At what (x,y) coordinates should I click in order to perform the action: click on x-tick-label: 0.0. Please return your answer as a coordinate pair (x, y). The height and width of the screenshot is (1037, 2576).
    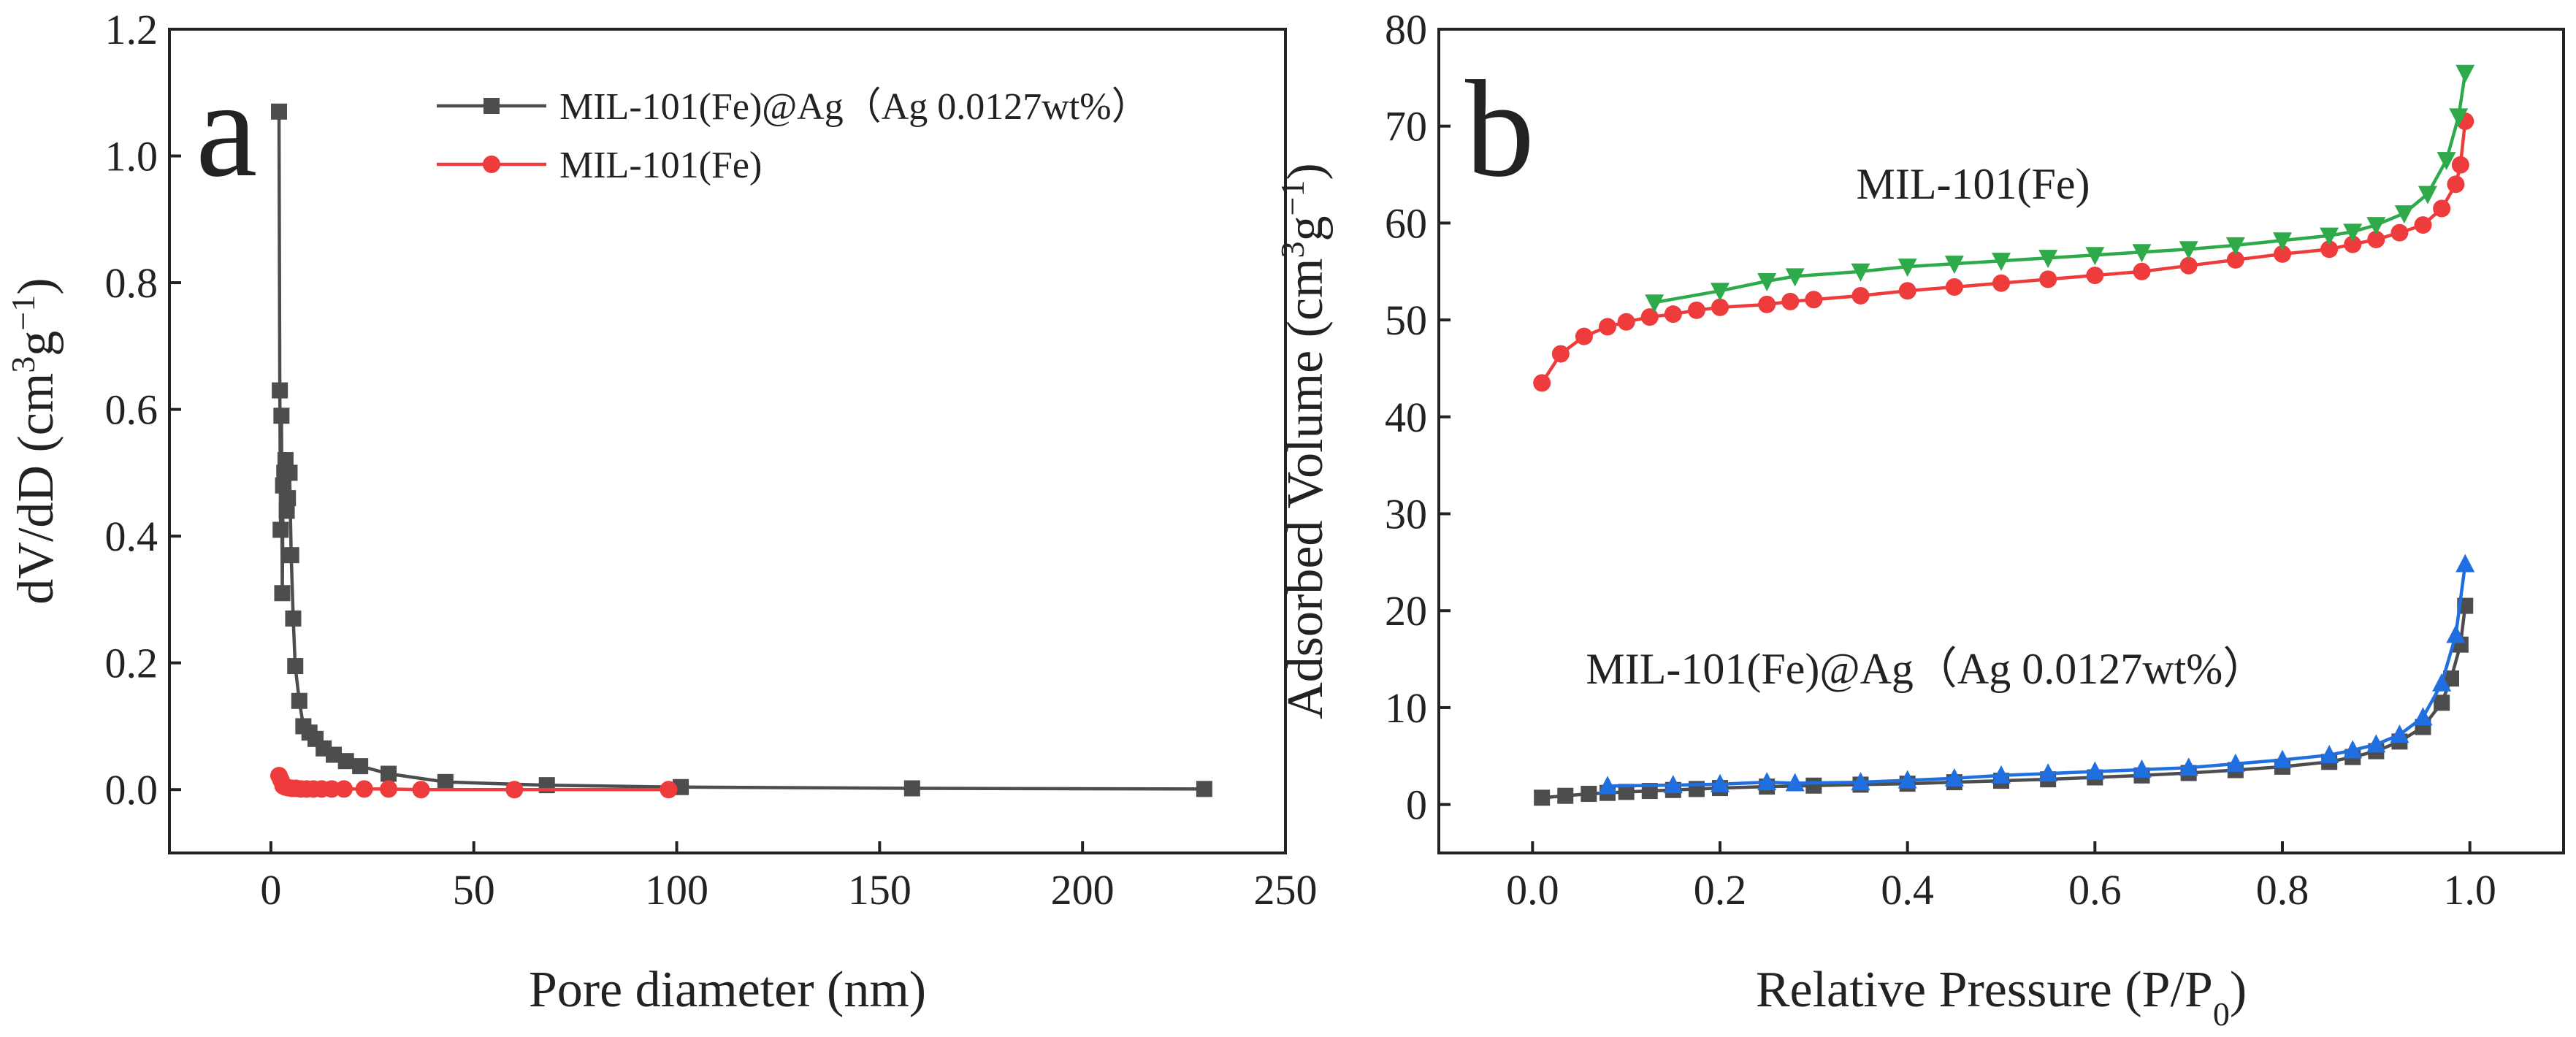
    Looking at the image, I should click on (1532, 890).